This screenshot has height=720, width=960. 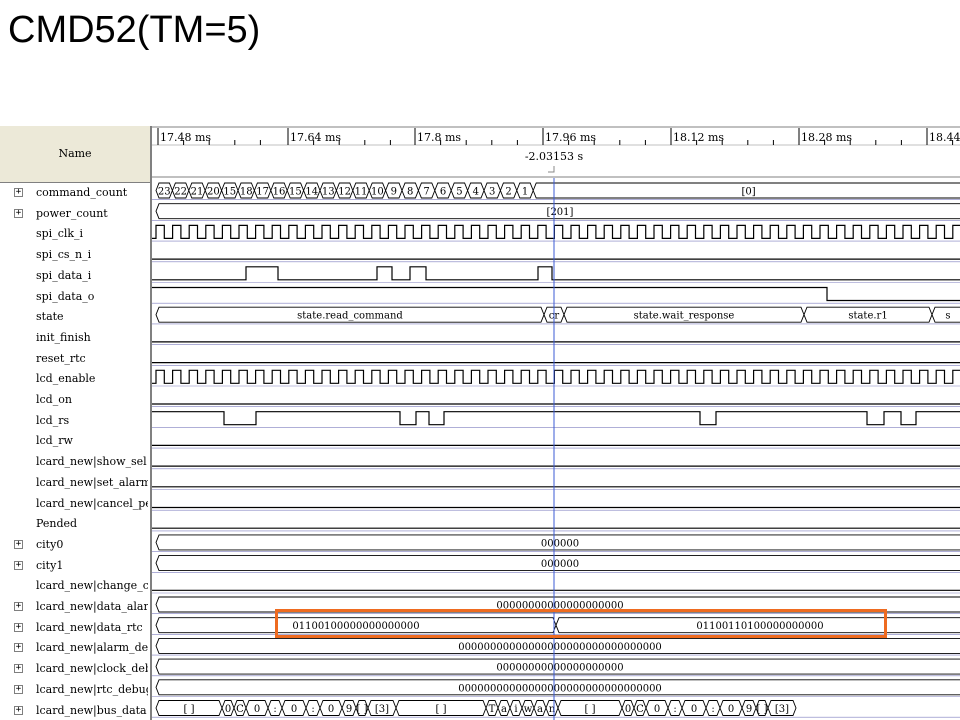 I want to click on signal-name: lcard_new|show_sel, so click(x=91, y=462).